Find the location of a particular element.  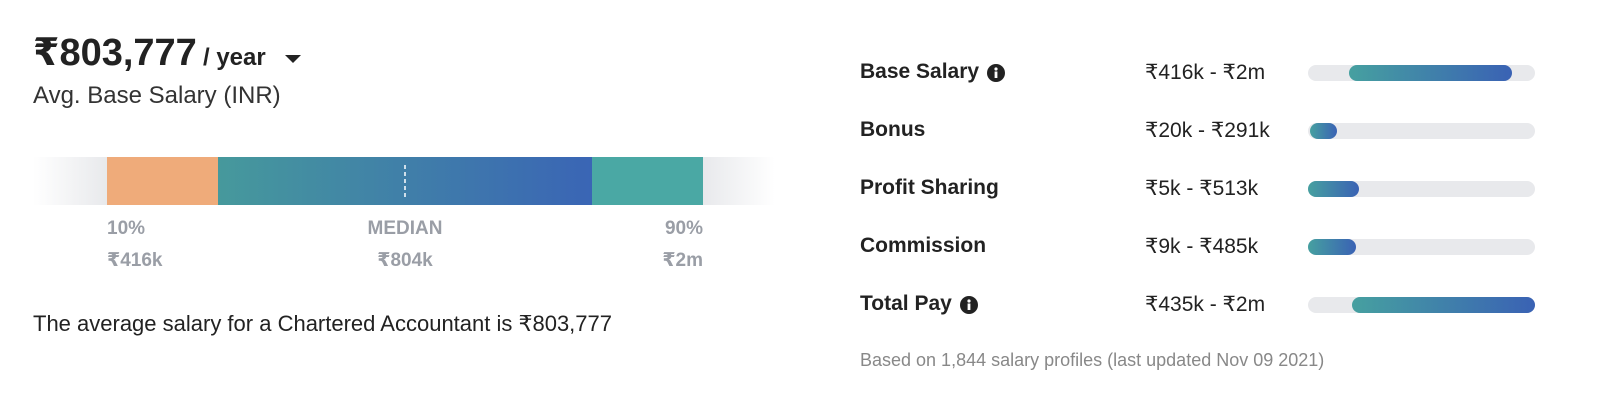

row-range: ₹416k - ₹2m is located at coordinates (1205, 72).